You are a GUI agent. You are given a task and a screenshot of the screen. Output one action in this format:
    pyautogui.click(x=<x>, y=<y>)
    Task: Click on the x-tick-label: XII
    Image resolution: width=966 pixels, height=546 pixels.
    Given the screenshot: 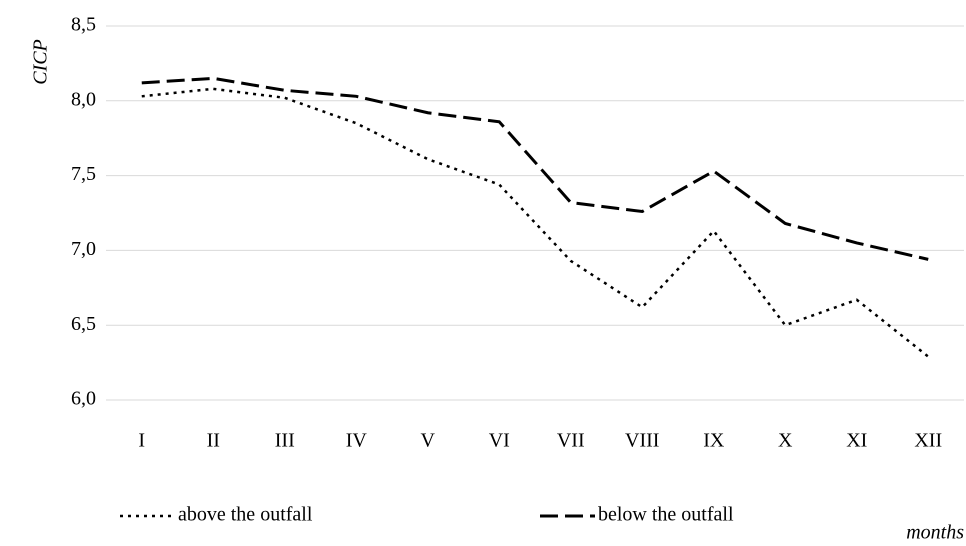 What is the action you would take?
    pyautogui.click(x=928, y=441)
    